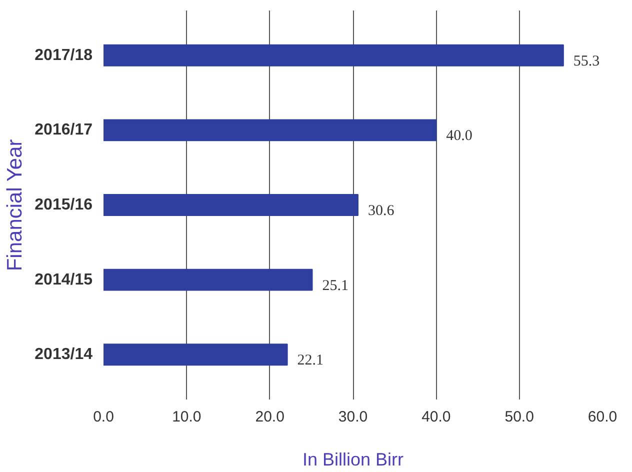 The height and width of the screenshot is (472, 632). I want to click on x-axis-title: In Billion Birr, so click(353, 460).